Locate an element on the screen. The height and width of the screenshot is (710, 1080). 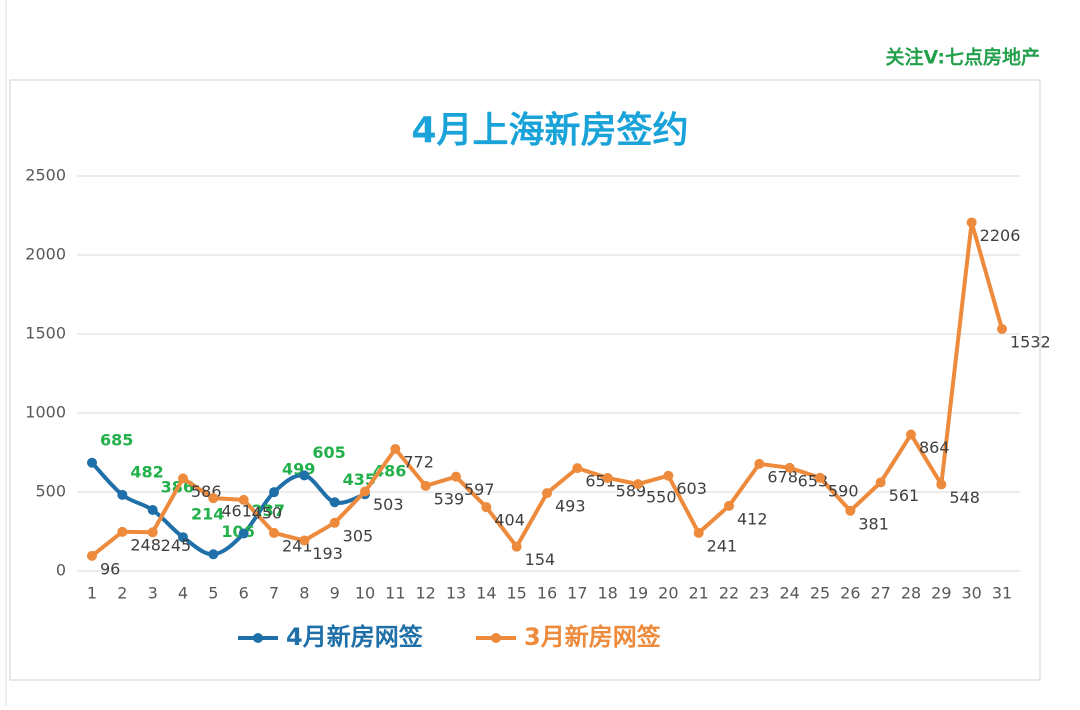
x-tick-label: 4 is located at coordinates (183, 593).